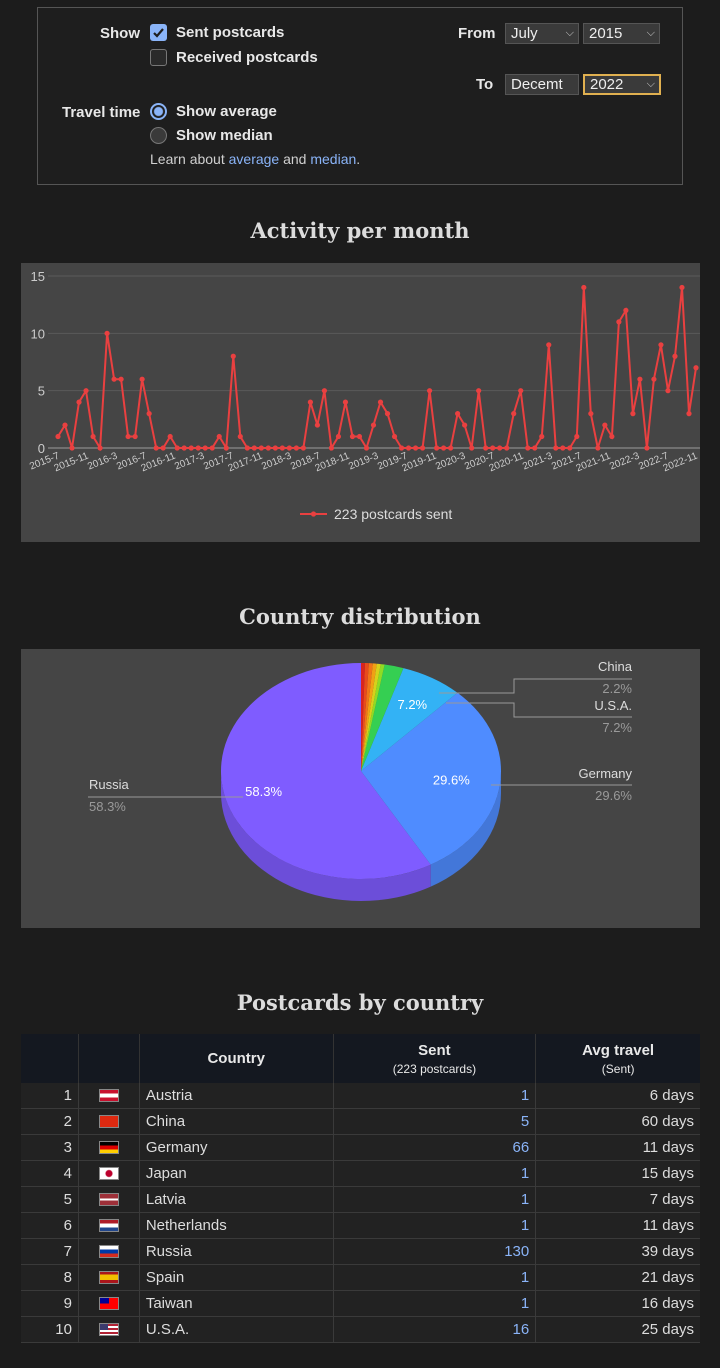 The width and height of the screenshot is (720, 1368). What do you see at coordinates (434, 1050) in the screenshot?
I see `sent-header-label: Sent` at bounding box center [434, 1050].